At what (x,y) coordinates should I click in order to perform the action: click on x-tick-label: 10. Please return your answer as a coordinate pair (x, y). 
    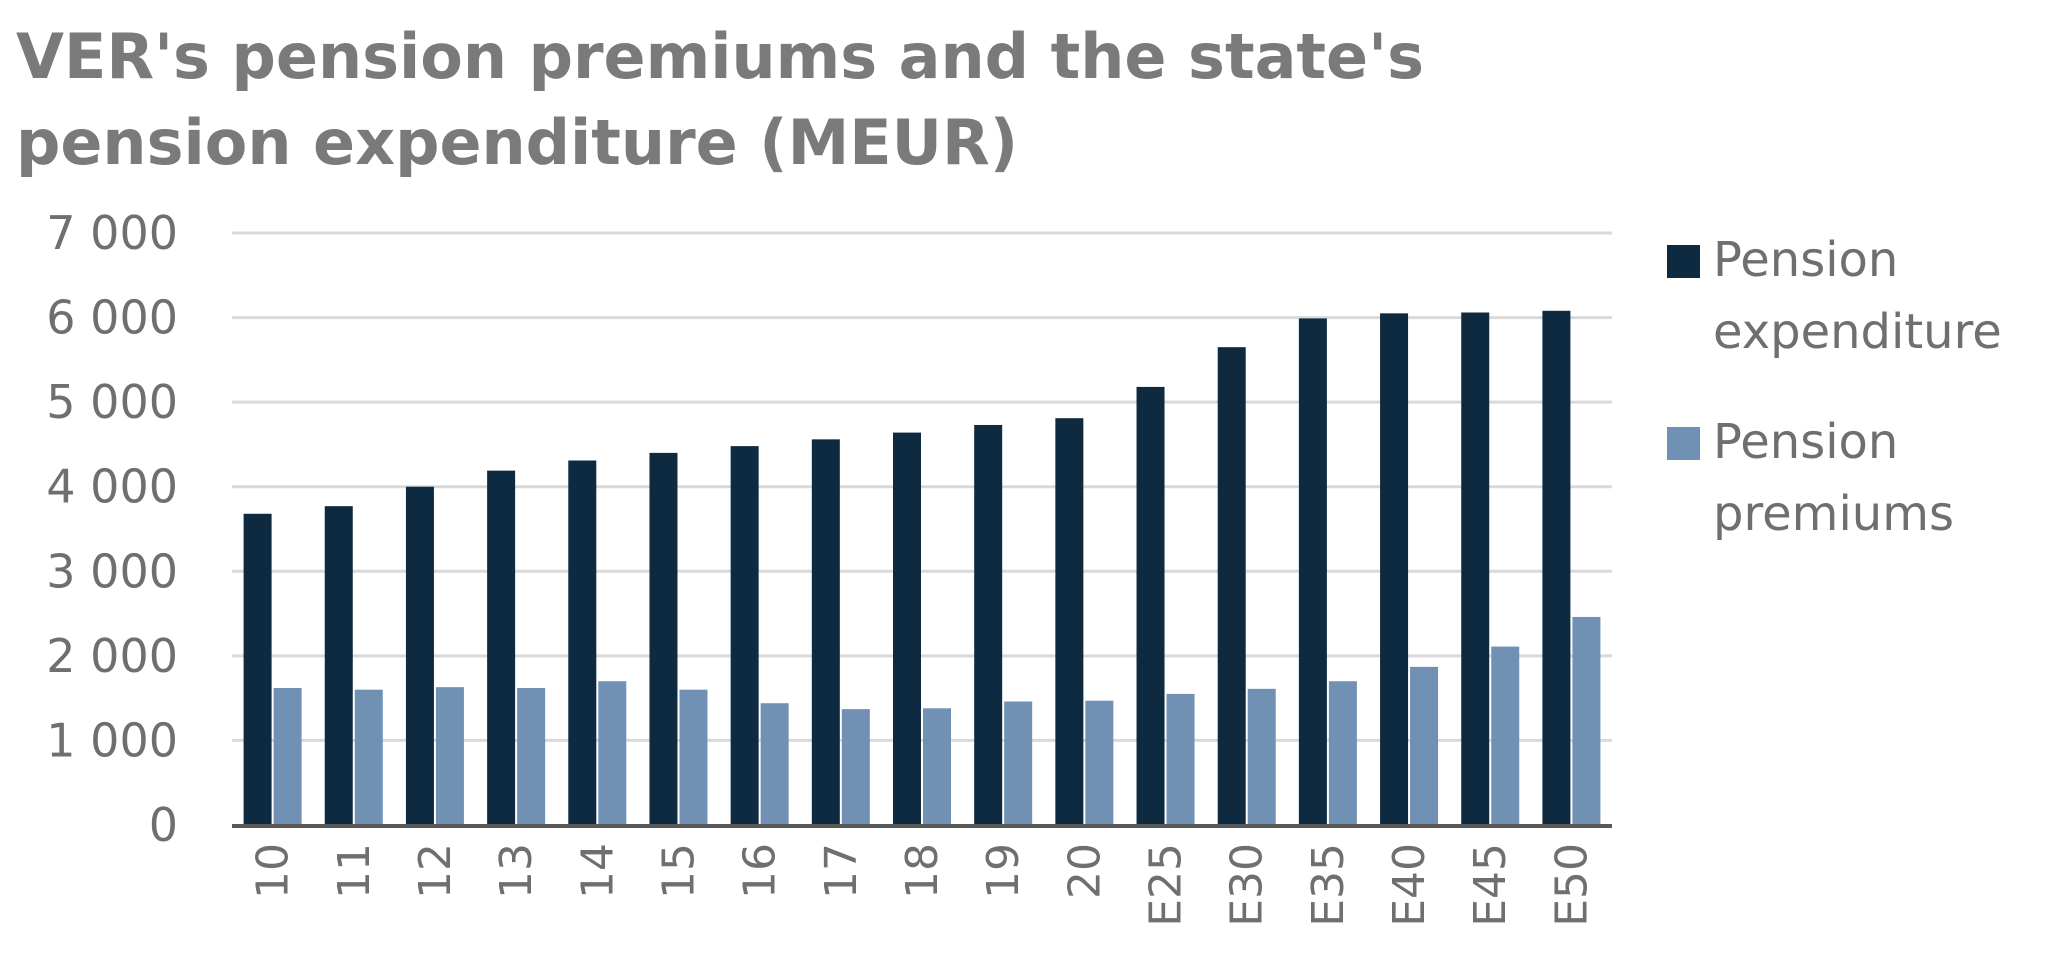
    Looking at the image, I should click on (273, 871).